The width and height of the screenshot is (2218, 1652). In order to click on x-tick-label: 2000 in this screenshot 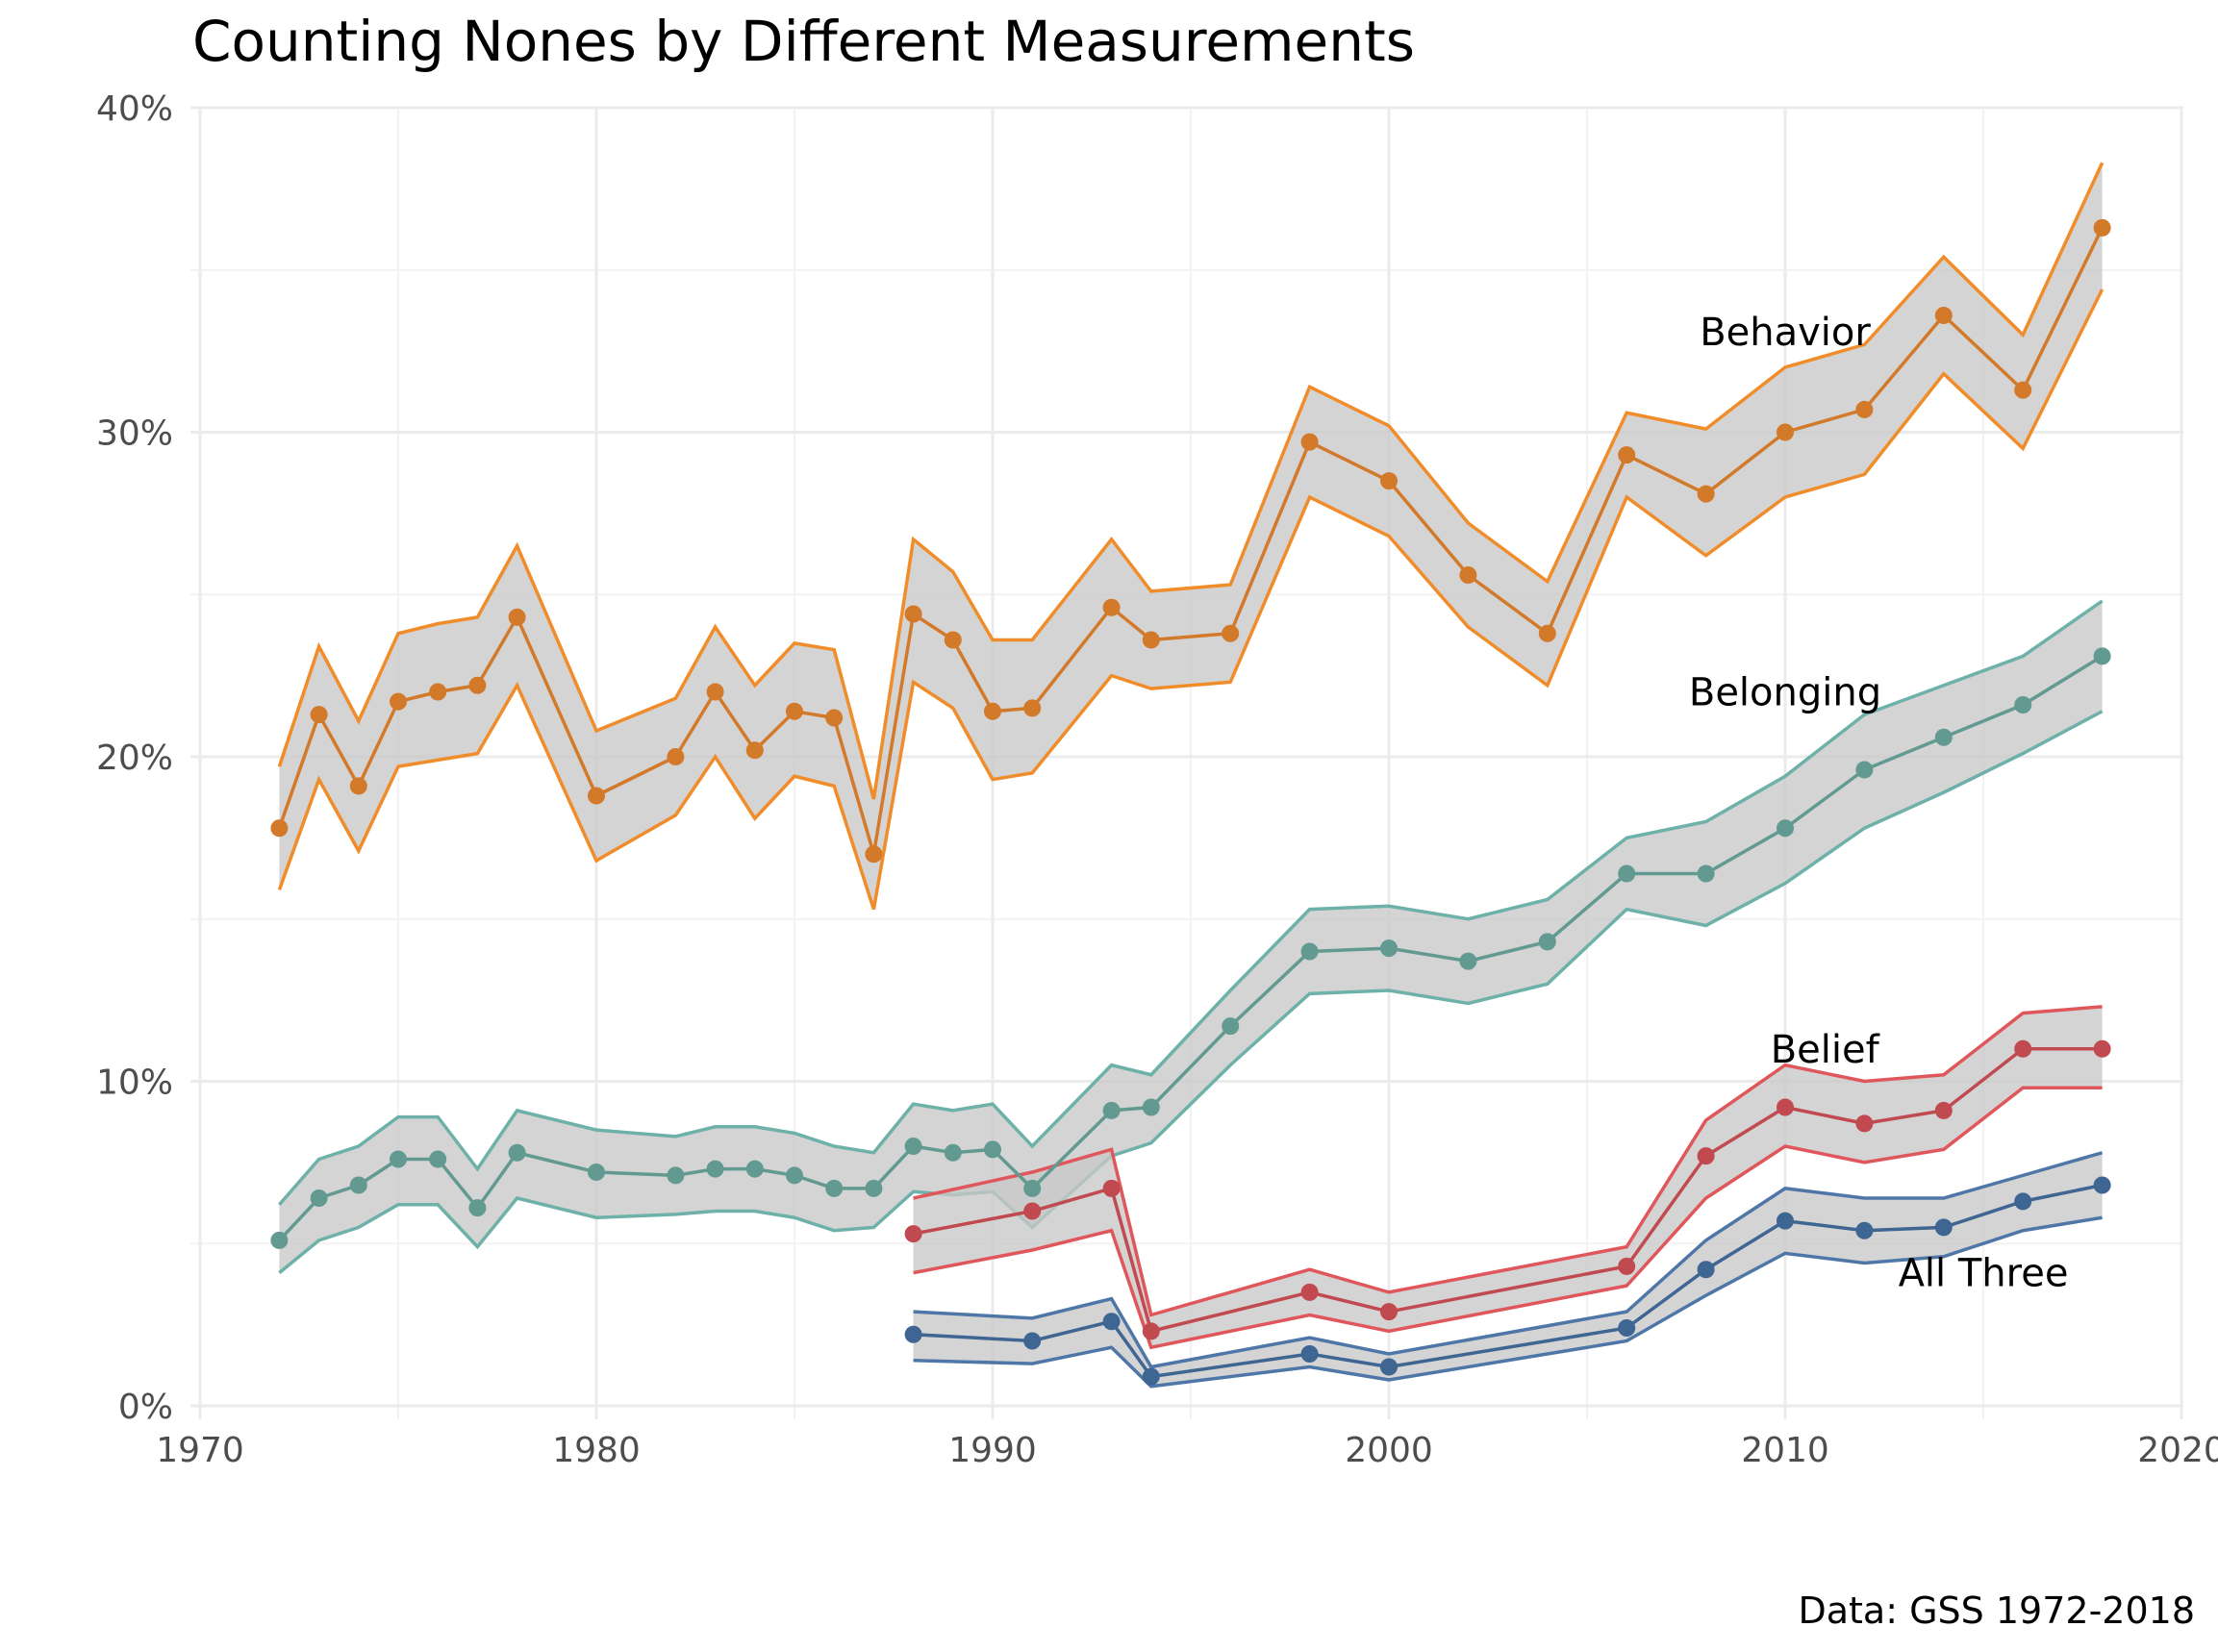, I will do `click(1389, 1450)`.